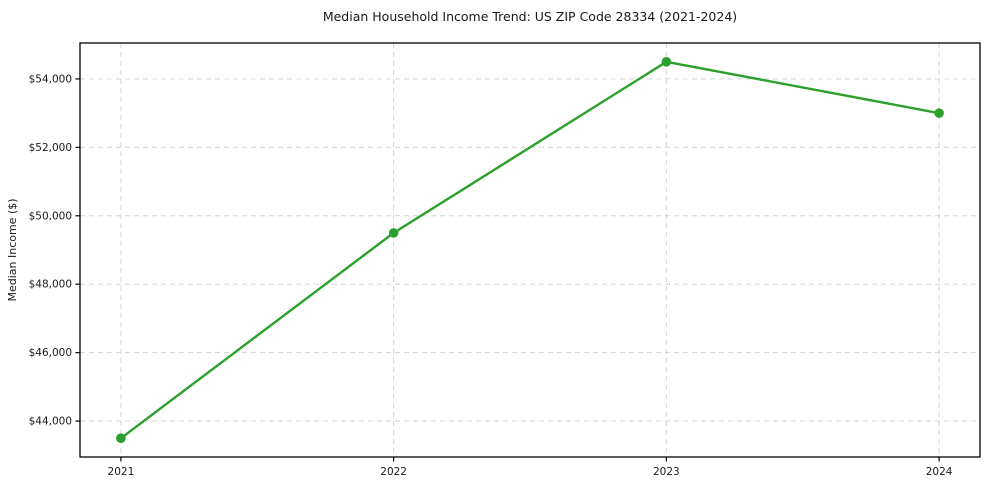 Image resolution: width=989 pixels, height=490 pixels. Describe the element at coordinates (939, 113) in the screenshot. I see `data-point-2024` at that location.